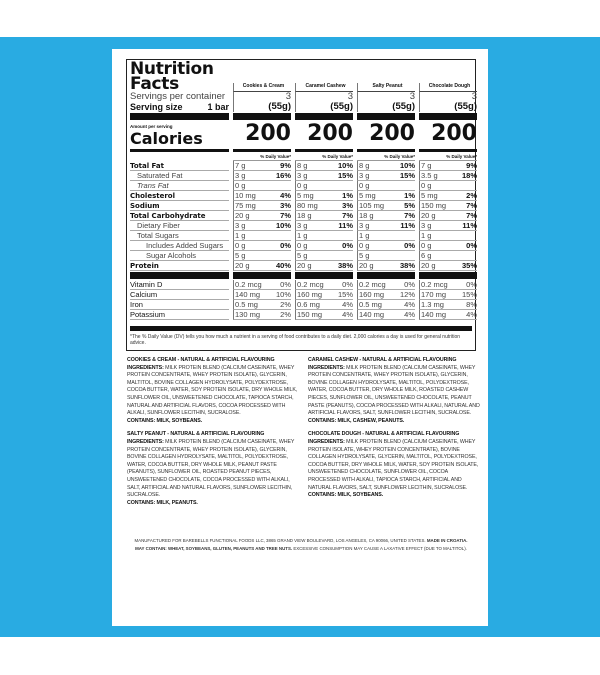  I want to click on amount: 3.5 g, so click(429, 175).